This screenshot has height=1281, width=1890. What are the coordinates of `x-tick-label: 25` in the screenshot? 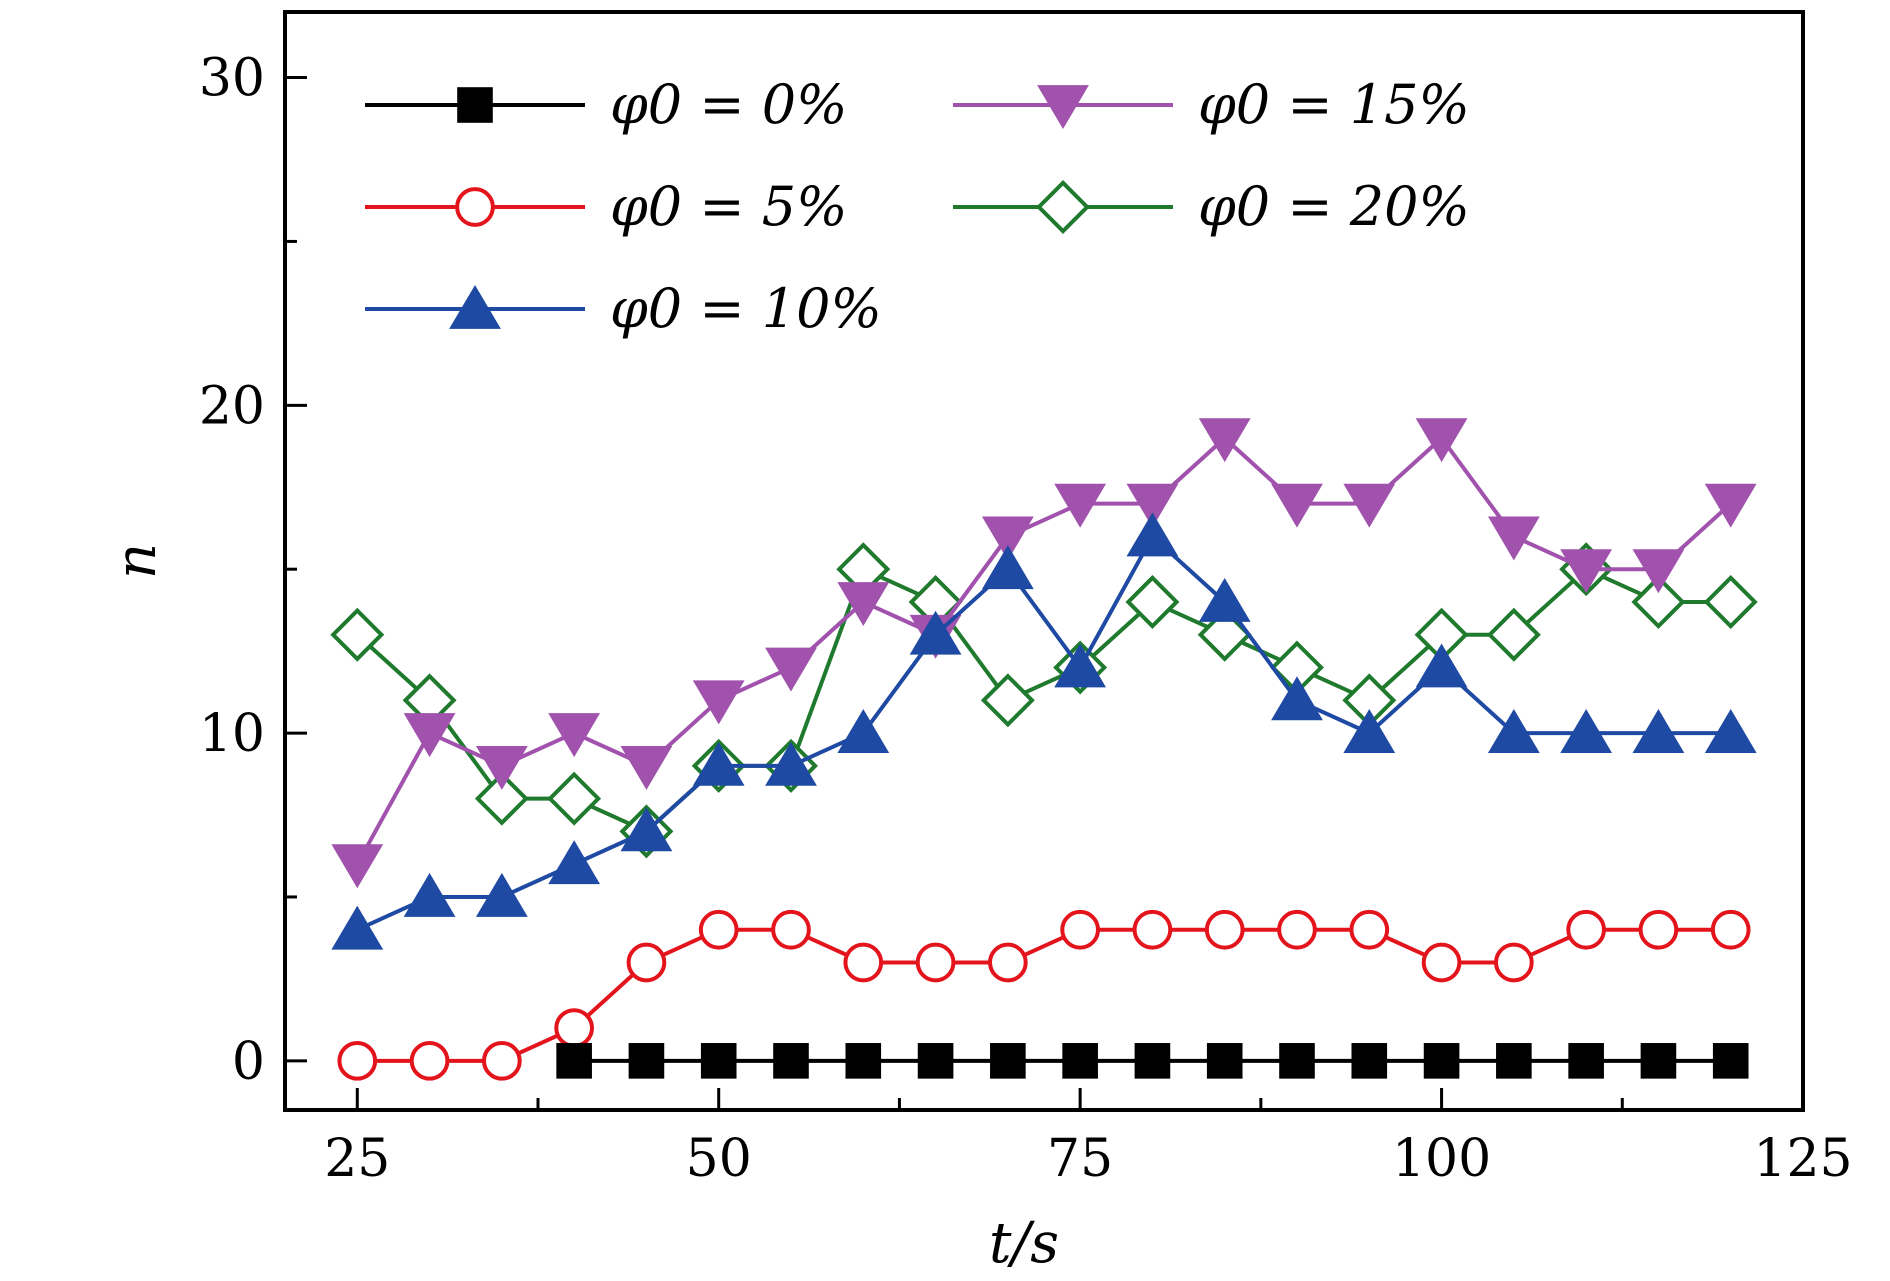 It's located at (357, 1159).